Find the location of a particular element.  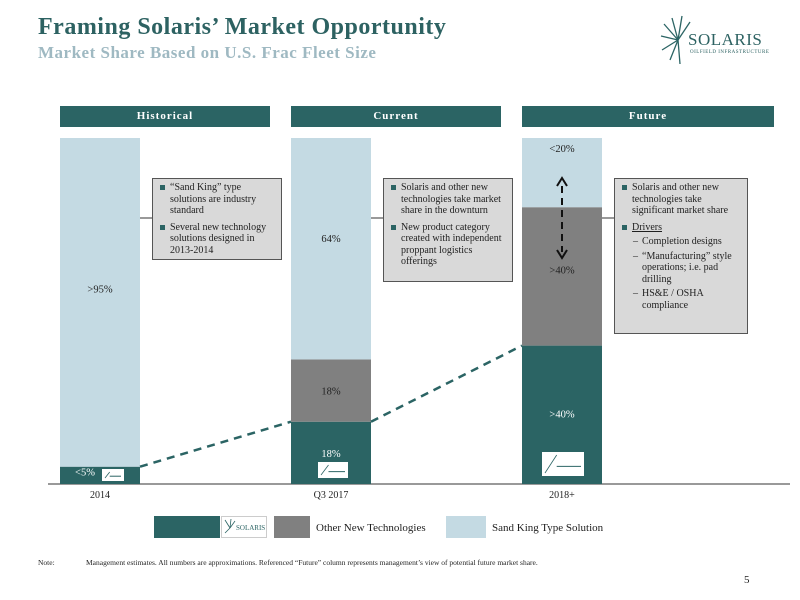

data-label: <20% is located at coordinates (561, 149).